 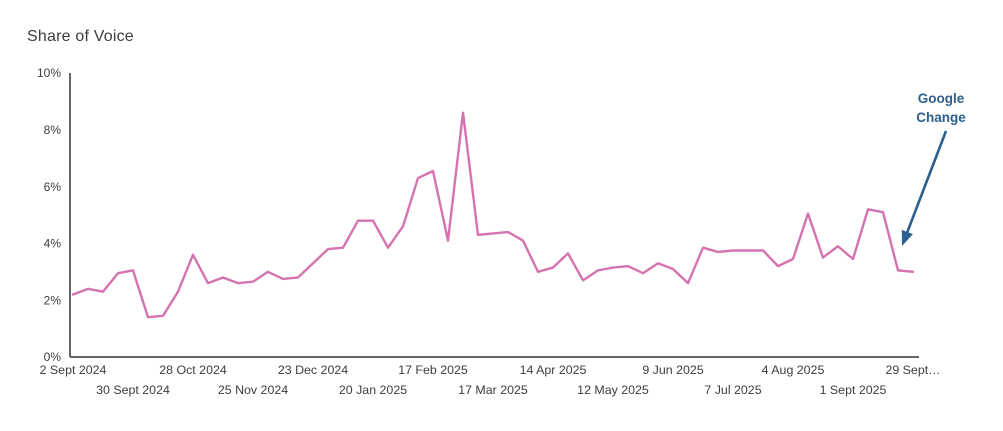 What do you see at coordinates (672, 370) in the screenshot?
I see `x-tick-label: 9 Jun 2025` at bounding box center [672, 370].